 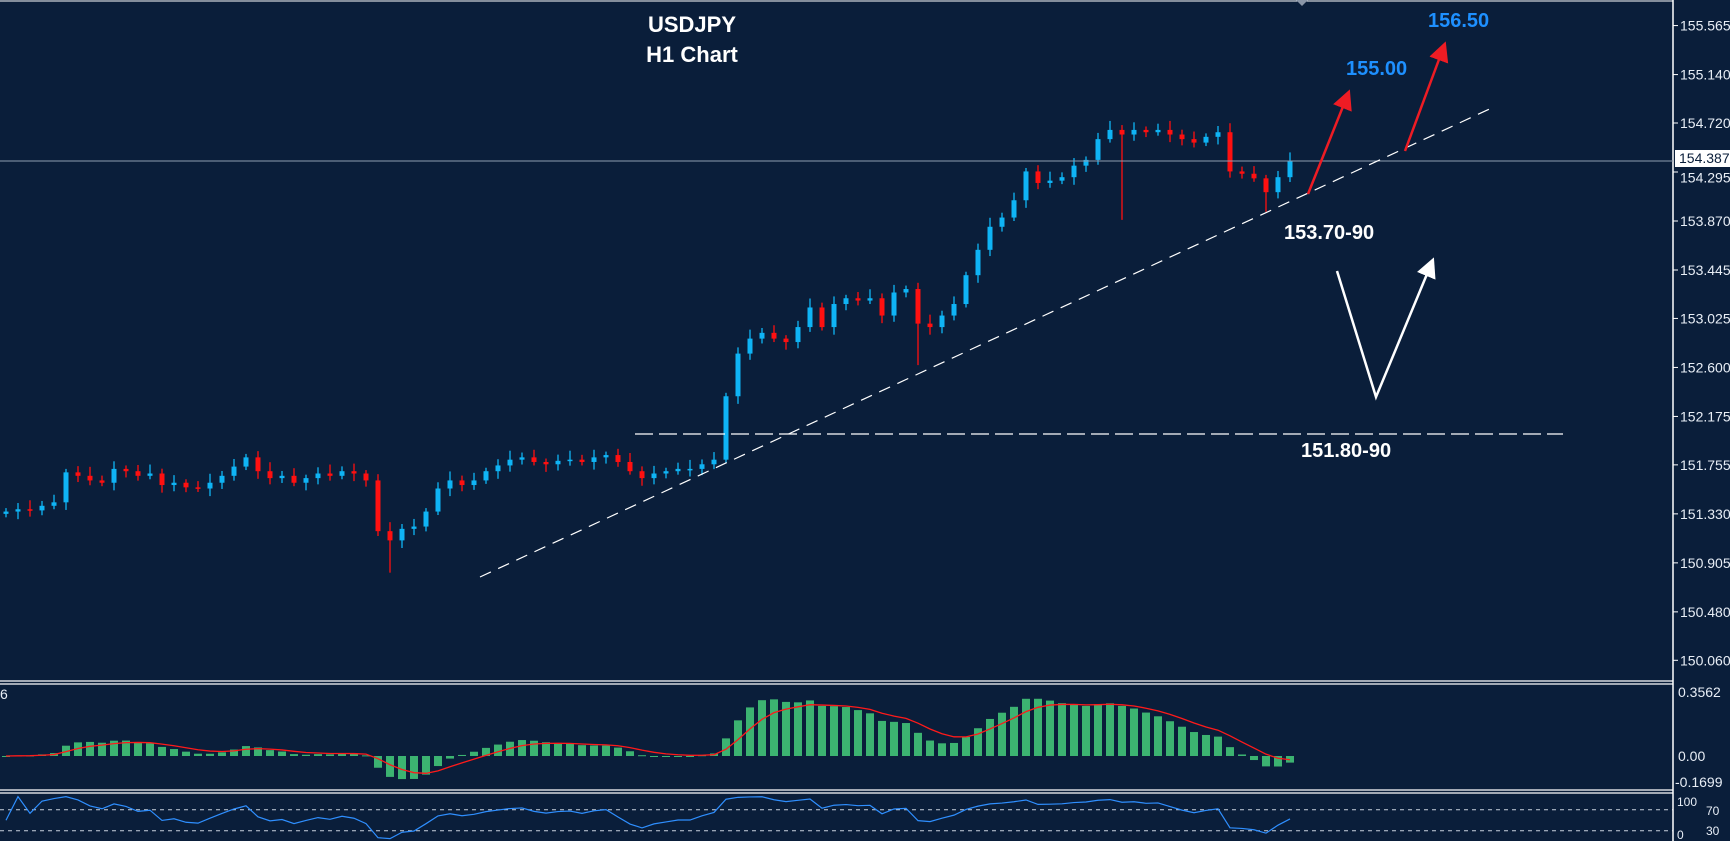 What do you see at coordinates (1376, 69) in the screenshot?
I see `target-label-155: 155.00` at bounding box center [1376, 69].